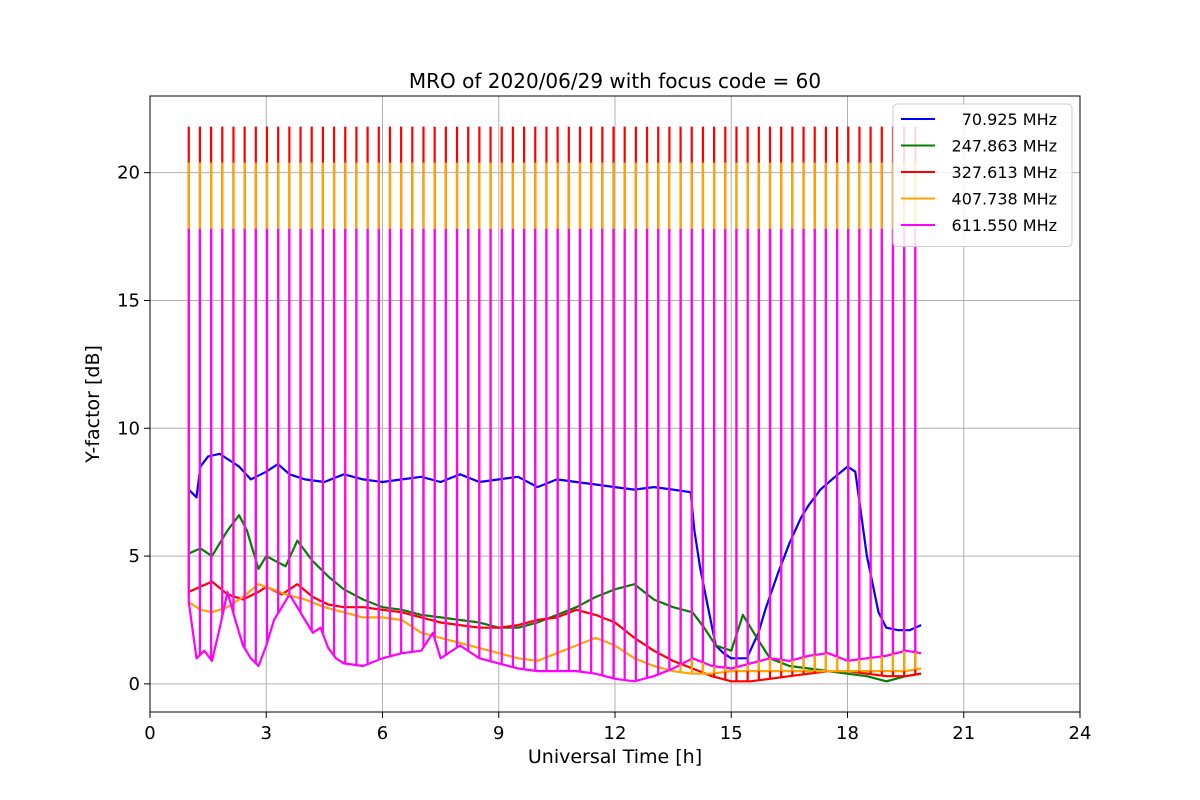  I want to click on legend-entry: 247.863 MHz, so click(1004, 146).